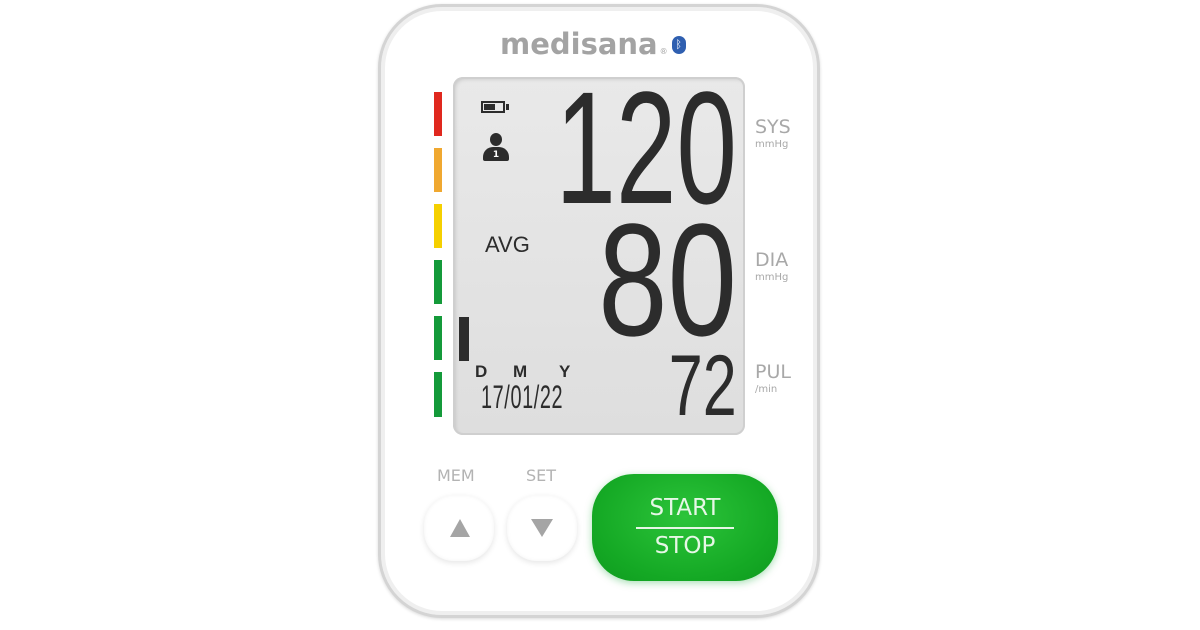  Describe the element at coordinates (678, 44) in the screenshot. I see `bluetooth-icon: ᛒ` at that location.